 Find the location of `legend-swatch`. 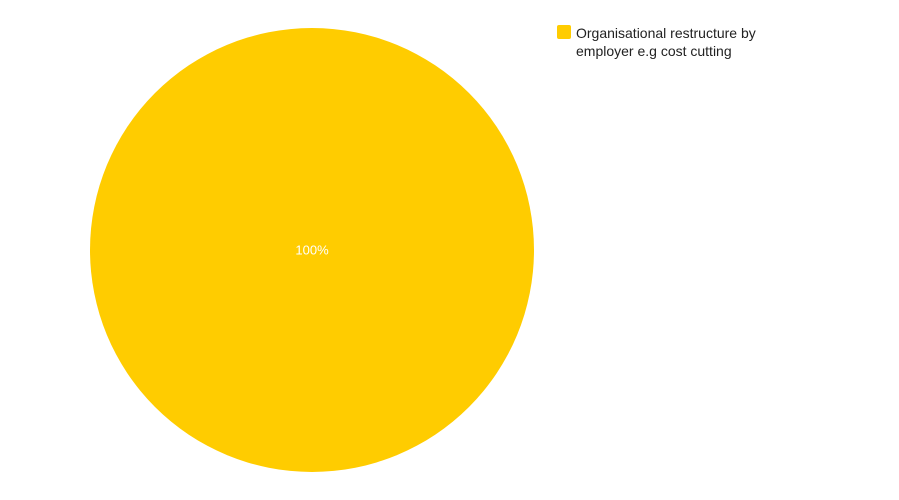

legend-swatch is located at coordinates (564, 32).